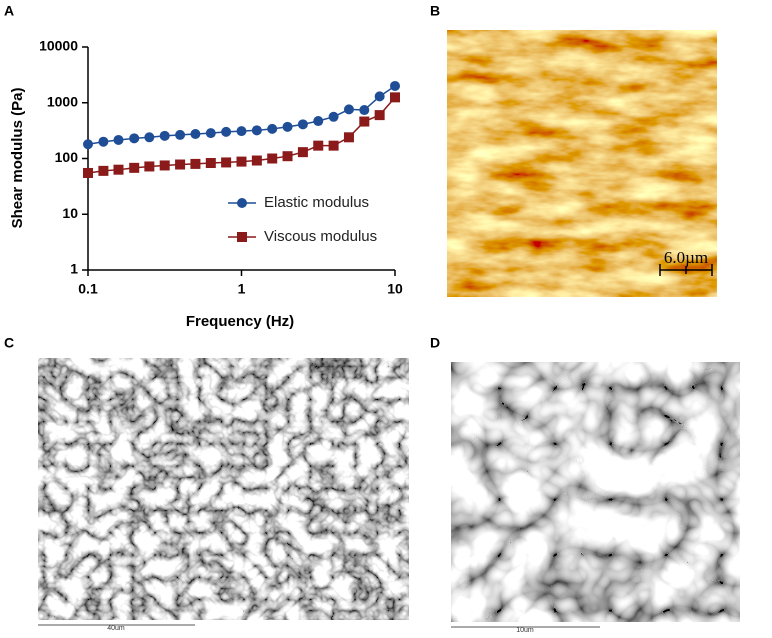 This screenshot has width=772, height=638. I want to click on x-tick-label: 0.1, so click(88, 289).